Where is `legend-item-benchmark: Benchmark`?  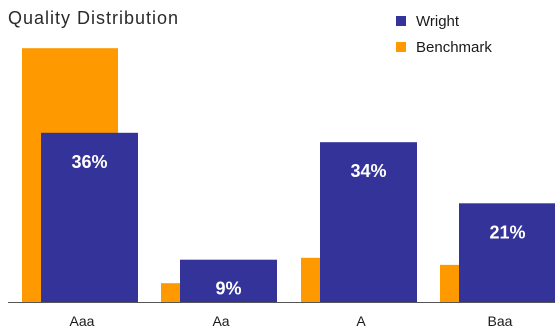 legend-item-benchmark: Benchmark is located at coordinates (444, 47).